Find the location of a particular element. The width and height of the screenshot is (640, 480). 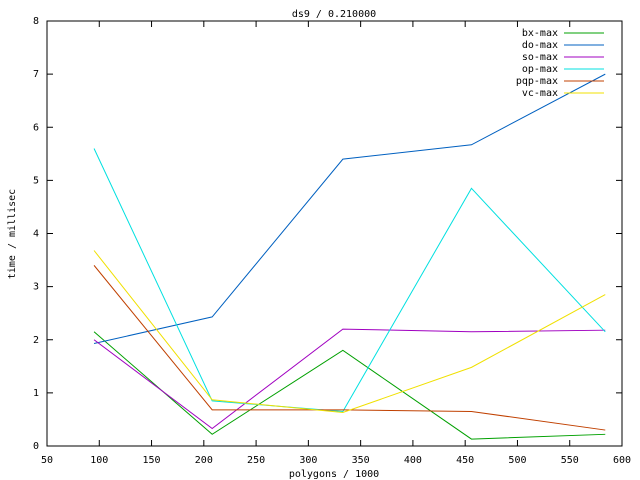

x-tick-label: 500 is located at coordinates (517, 460).